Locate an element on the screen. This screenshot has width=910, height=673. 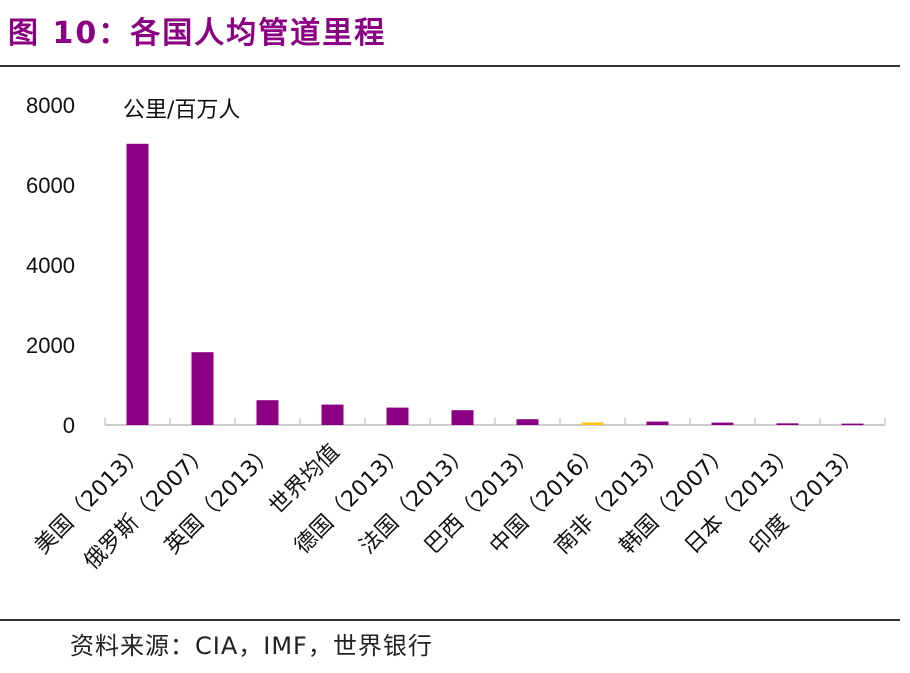
figure-title: 图 10：各国人均管道里程 is located at coordinates (197, 33).